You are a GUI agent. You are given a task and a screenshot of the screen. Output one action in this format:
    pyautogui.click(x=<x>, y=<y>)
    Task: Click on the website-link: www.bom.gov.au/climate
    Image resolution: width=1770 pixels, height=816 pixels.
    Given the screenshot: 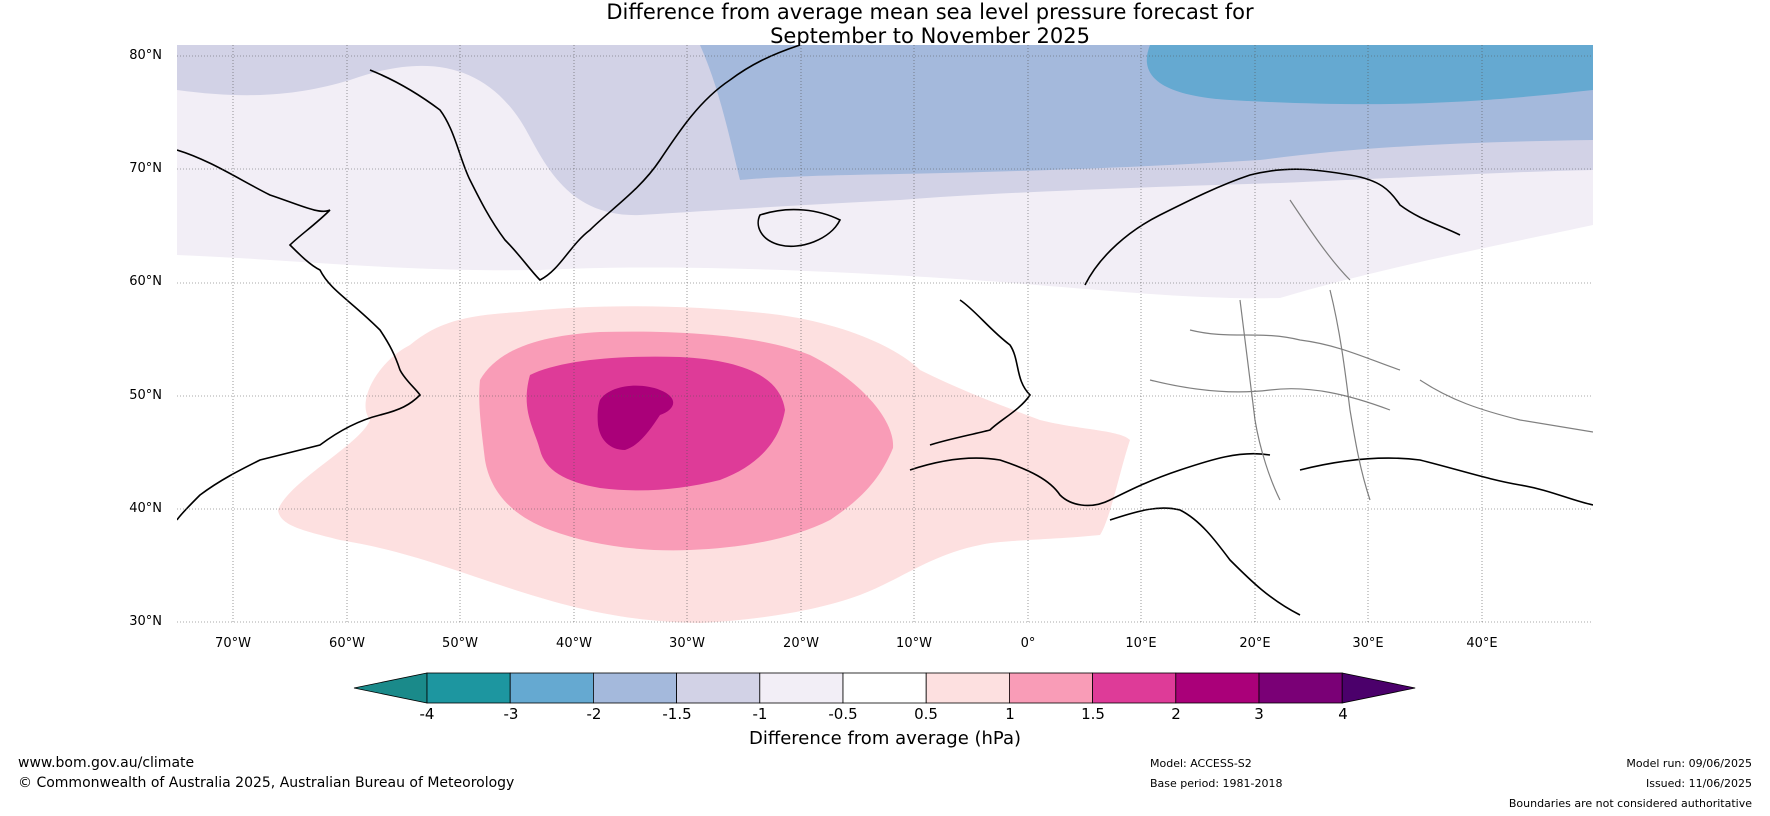 What is the action you would take?
    pyautogui.click(x=106, y=763)
    